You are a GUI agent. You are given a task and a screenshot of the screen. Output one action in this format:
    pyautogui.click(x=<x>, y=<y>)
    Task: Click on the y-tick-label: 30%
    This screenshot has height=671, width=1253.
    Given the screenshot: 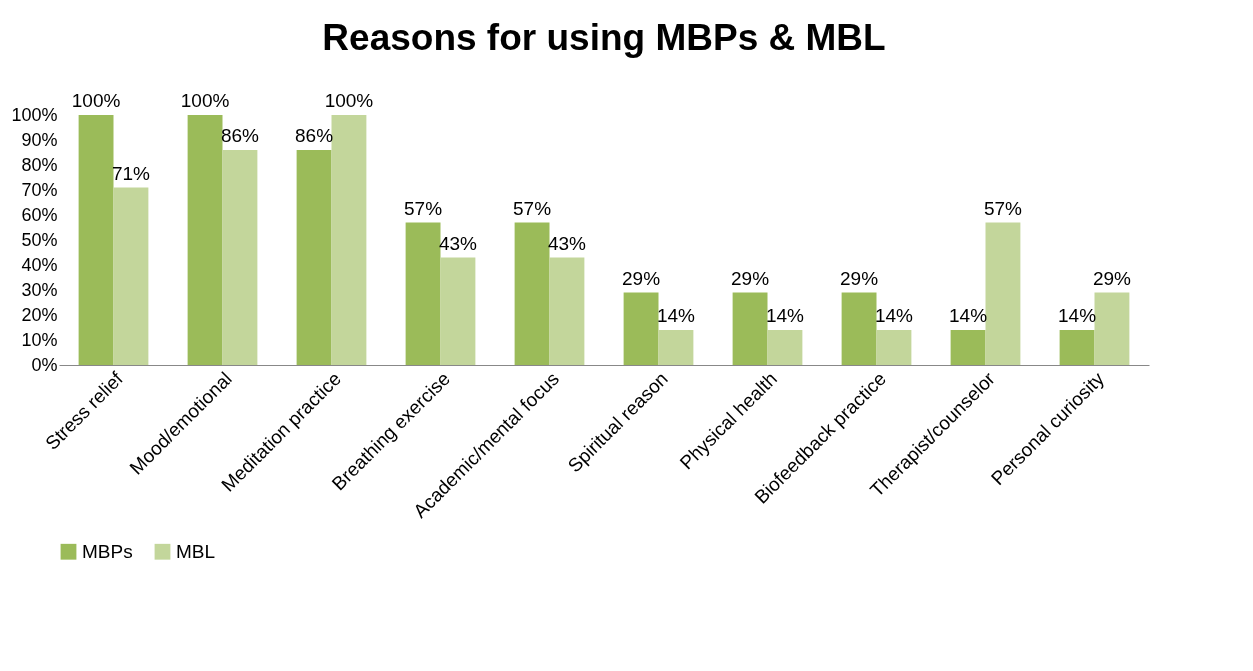 What is the action you would take?
    pyautogui.click(x=39, y=289)
    